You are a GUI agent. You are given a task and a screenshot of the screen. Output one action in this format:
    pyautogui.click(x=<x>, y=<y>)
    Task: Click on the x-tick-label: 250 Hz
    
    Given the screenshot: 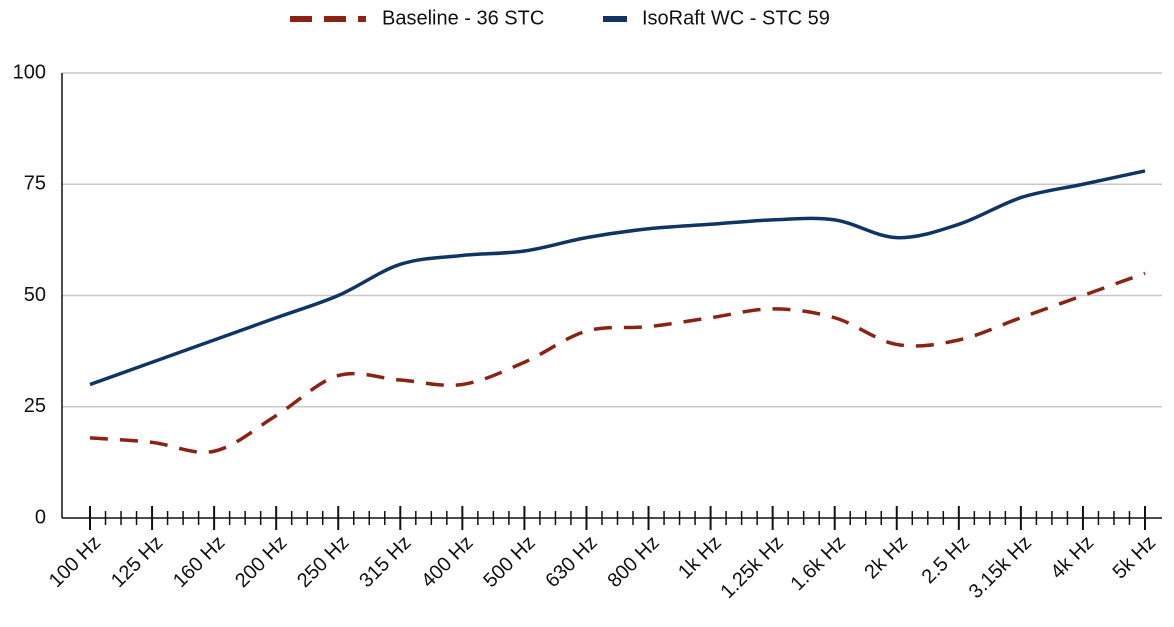 What is the action you would take?
    pyautogui.click(x=323, y=562)
    